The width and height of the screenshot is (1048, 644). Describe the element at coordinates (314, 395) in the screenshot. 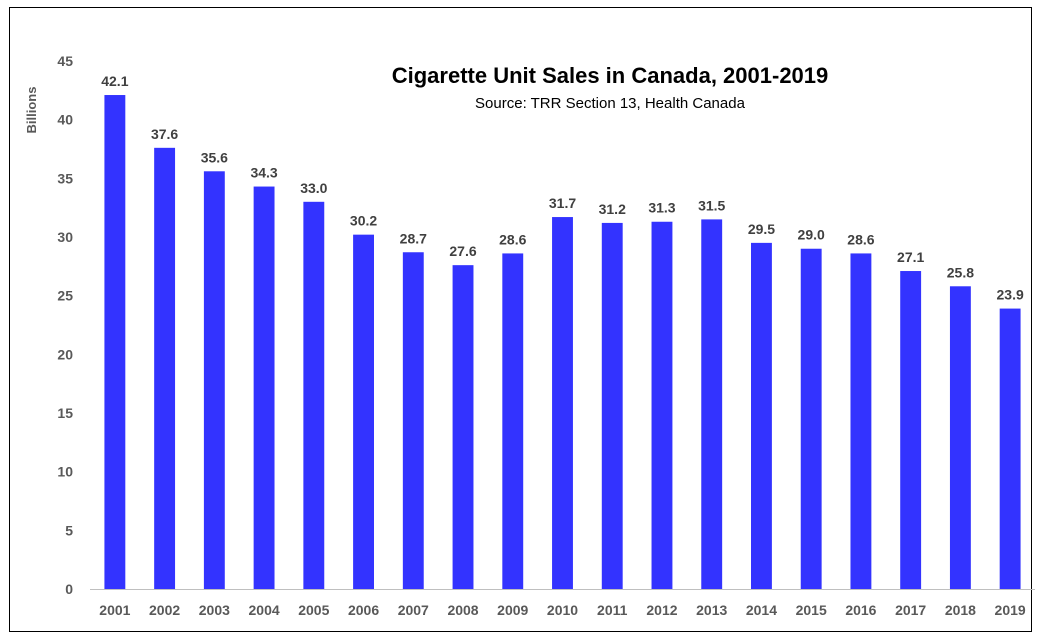

I see `bar-2005` at that location.